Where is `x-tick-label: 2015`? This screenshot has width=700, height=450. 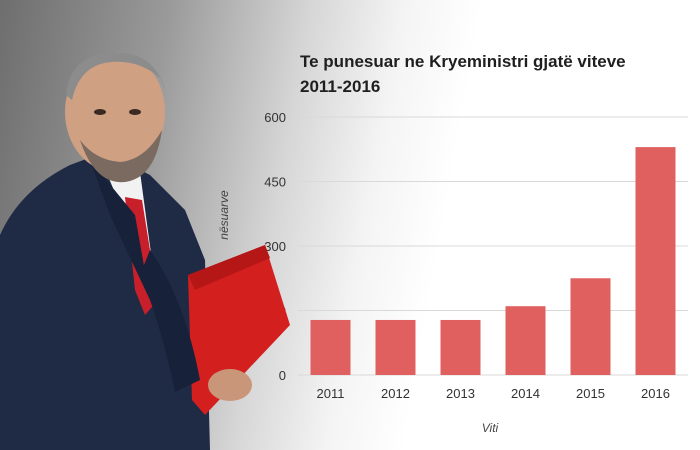
x-tick-label: 2015 is located at coordinates (590, 393).